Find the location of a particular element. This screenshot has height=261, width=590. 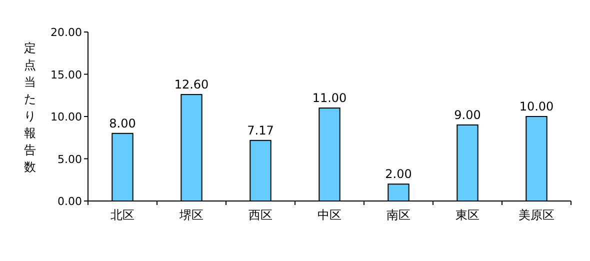

x-tick-label: 東区 is located at coordinates (468, 215).